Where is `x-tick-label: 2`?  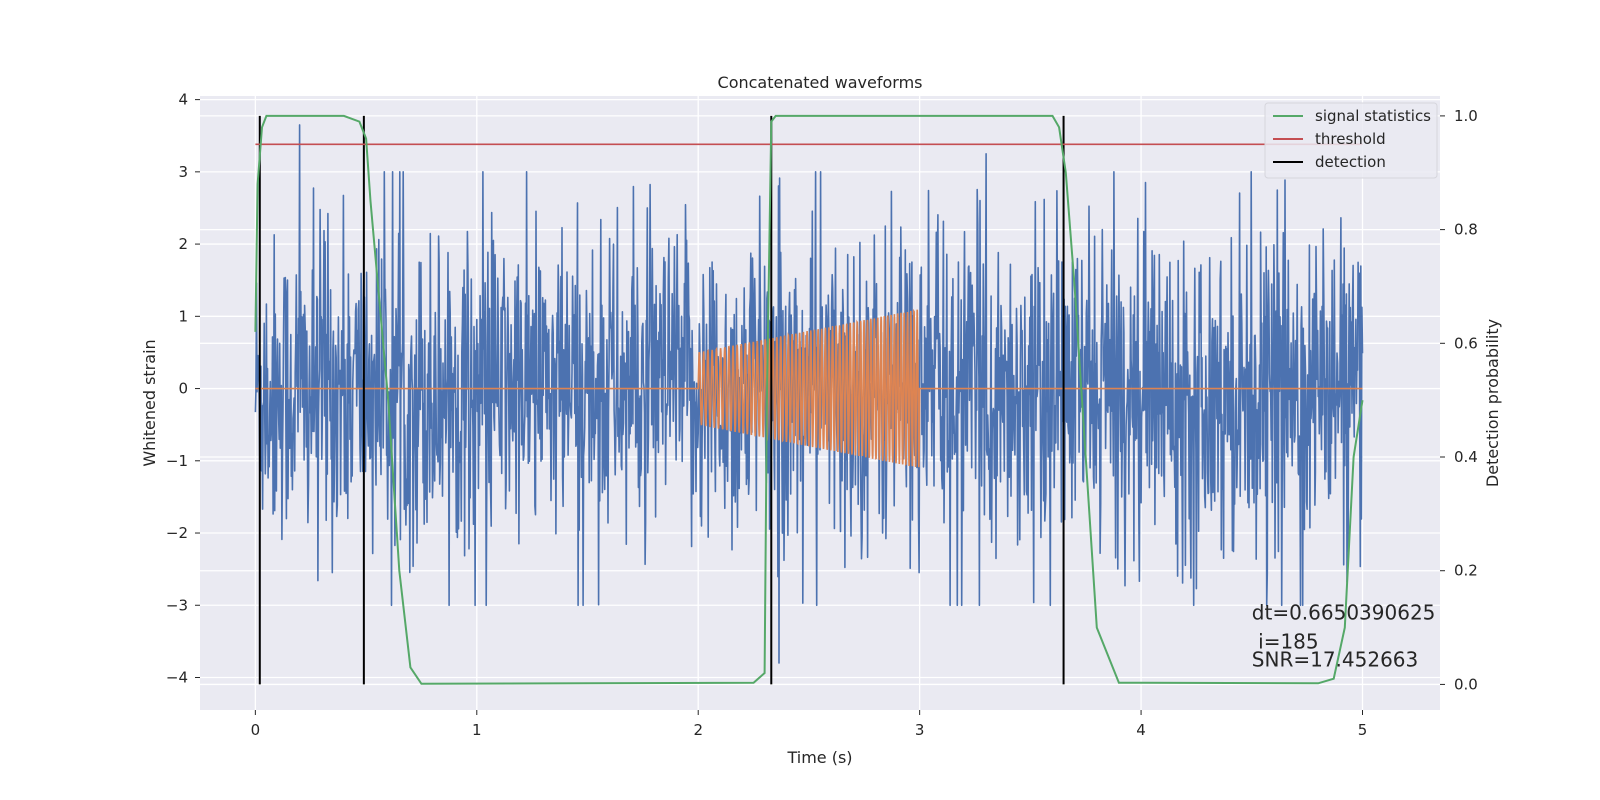 x-tick-label: 2 is located at coordinates (698, 730).